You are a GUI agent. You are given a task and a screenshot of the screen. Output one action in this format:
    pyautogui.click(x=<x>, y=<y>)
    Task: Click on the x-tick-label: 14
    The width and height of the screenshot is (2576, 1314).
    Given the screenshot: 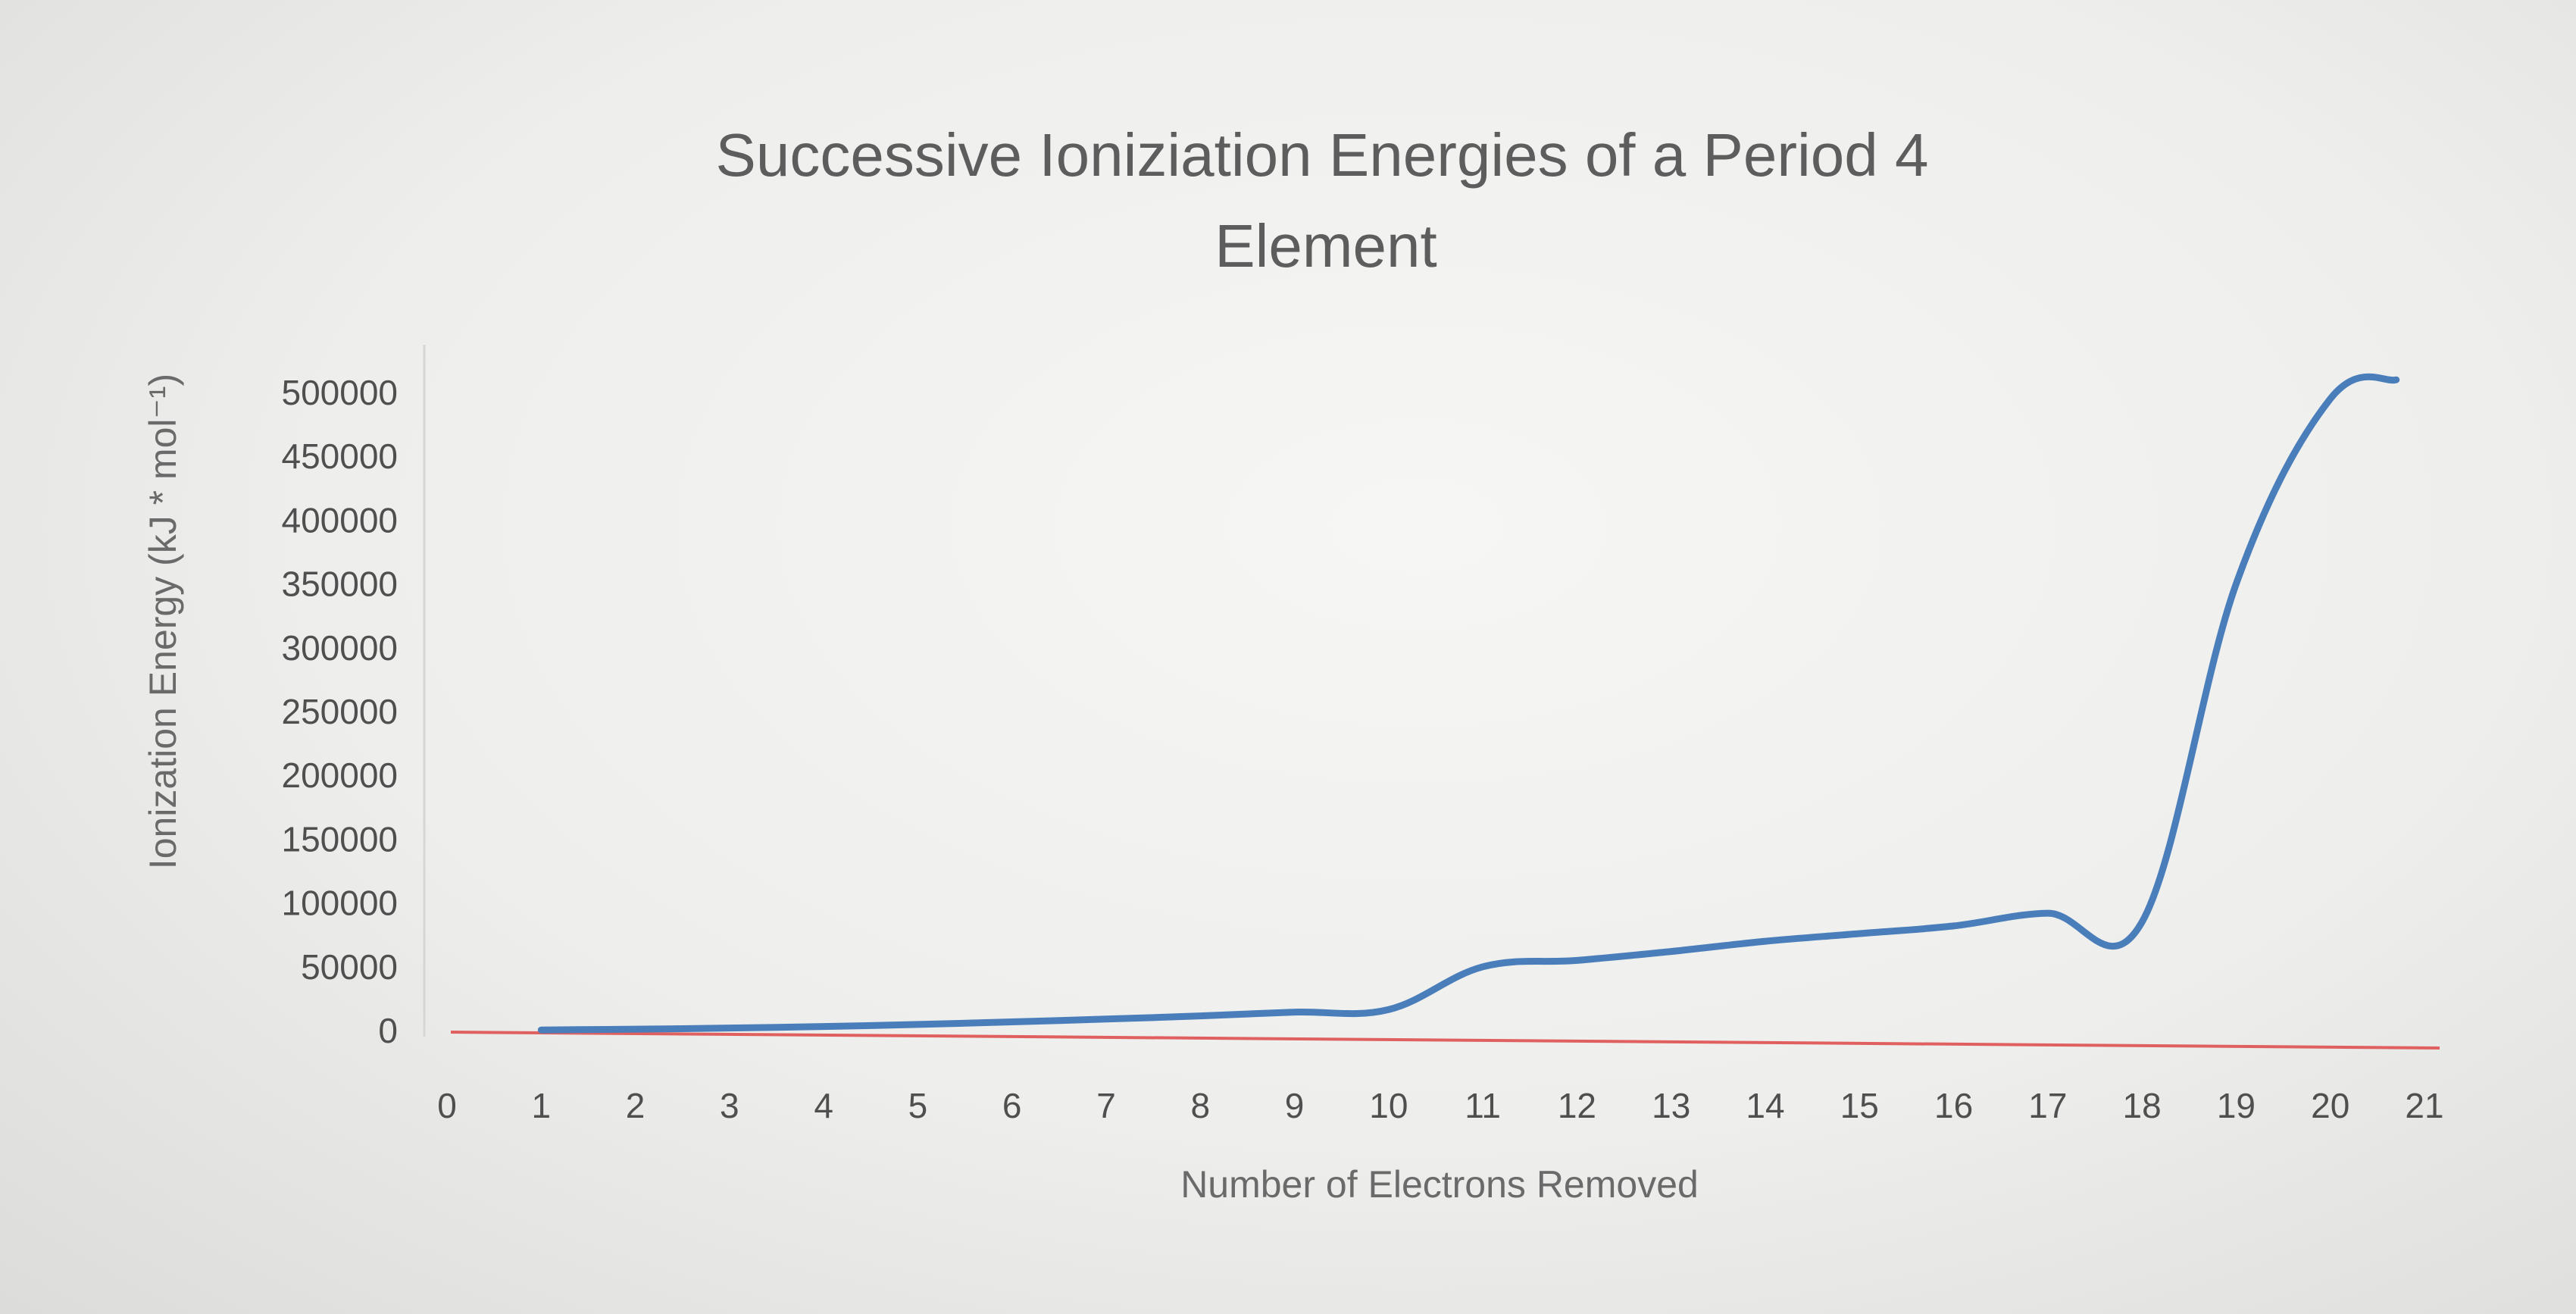 What is the action you would take?
    pyautogui.click(x=1765, y=1105)
    